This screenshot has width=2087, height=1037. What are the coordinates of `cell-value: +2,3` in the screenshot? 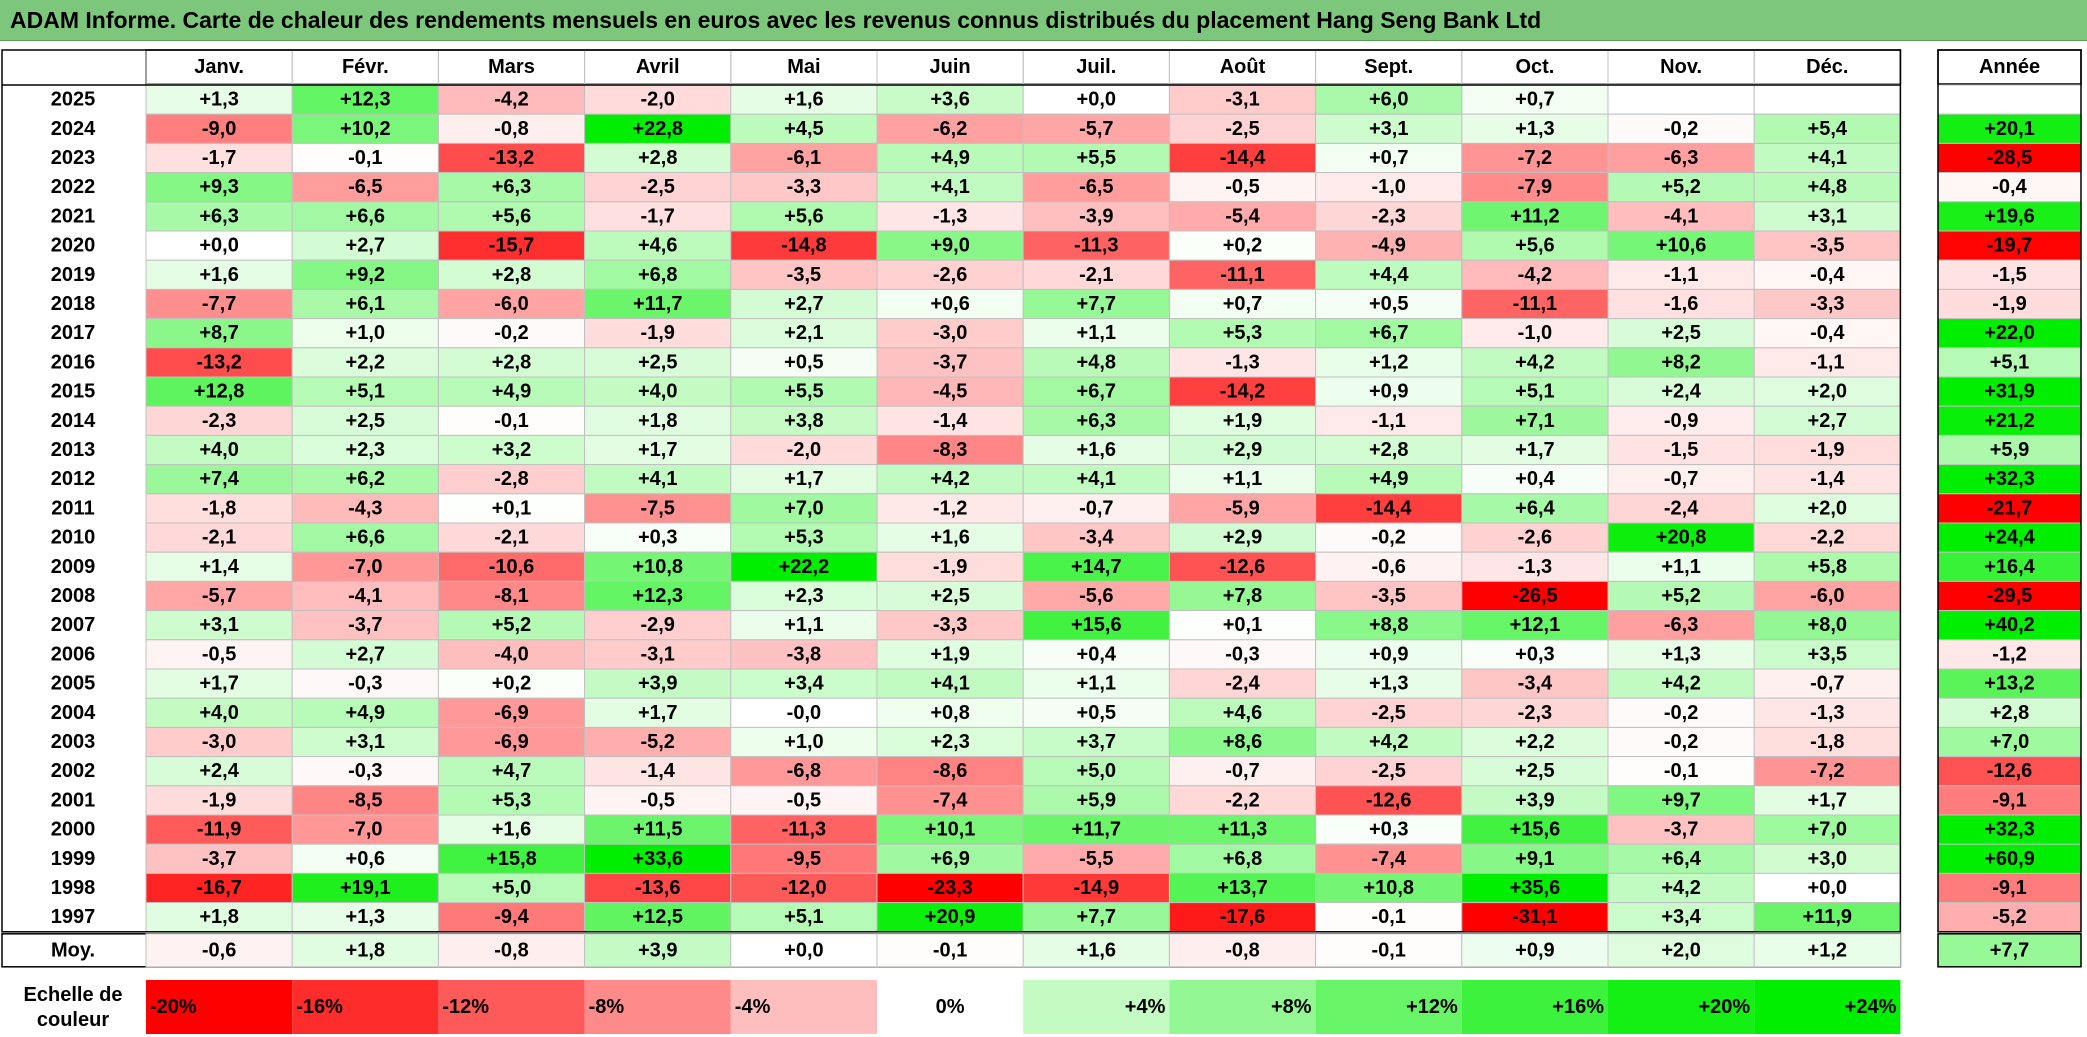 It's located at (949, 742).